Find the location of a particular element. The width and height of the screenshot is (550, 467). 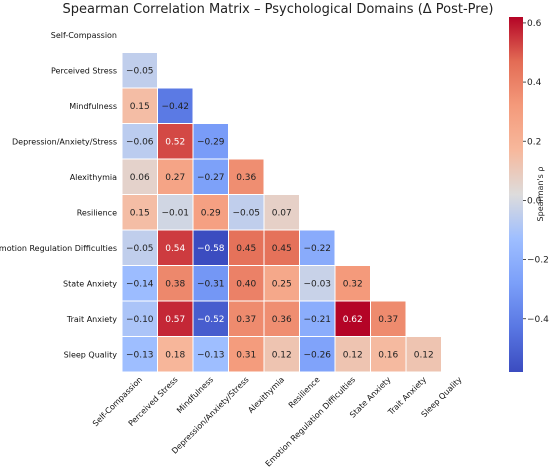

row-label: Trait Anxiety is located at coordinates (91, 319).